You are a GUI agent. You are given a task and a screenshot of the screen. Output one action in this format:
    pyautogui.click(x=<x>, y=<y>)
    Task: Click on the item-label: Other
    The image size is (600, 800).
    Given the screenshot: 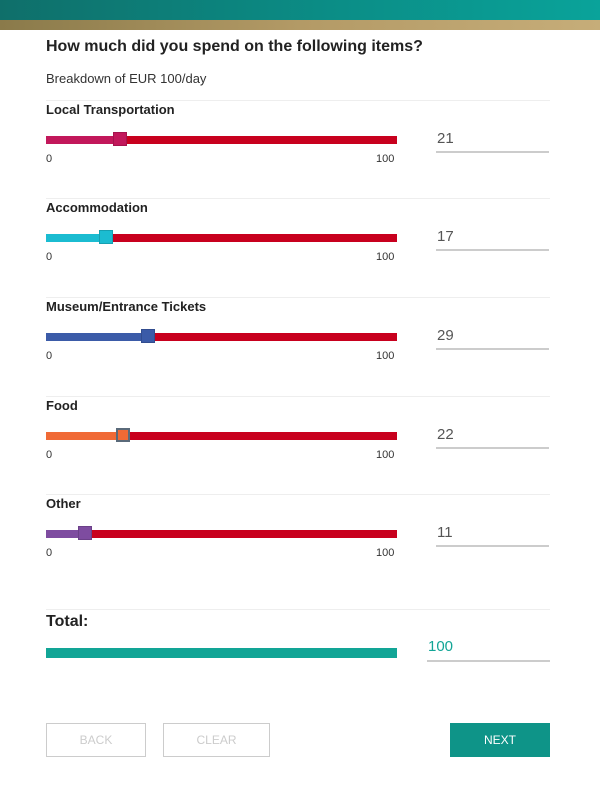 What is the action you would take?
    pyautogui.click(x=63, y=503)
    